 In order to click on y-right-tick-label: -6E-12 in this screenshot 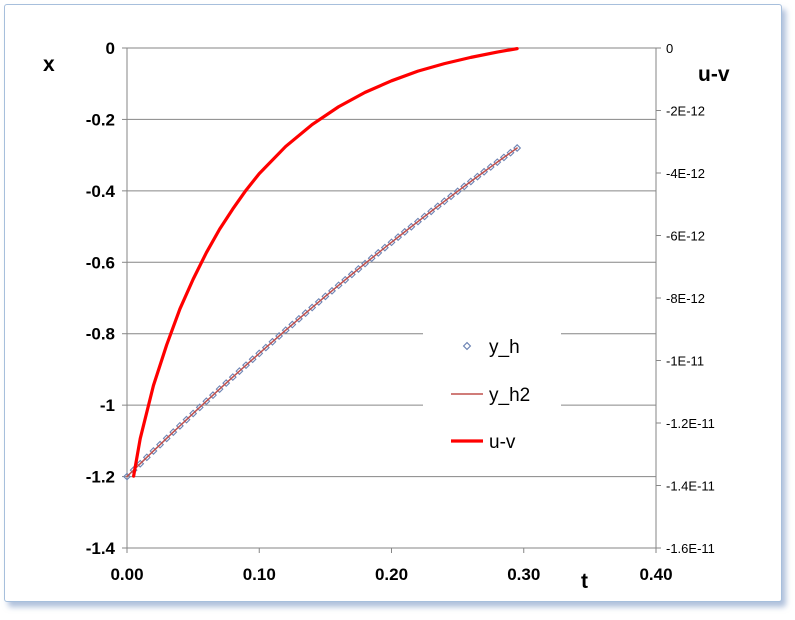, I will do `click(685, 236)`.